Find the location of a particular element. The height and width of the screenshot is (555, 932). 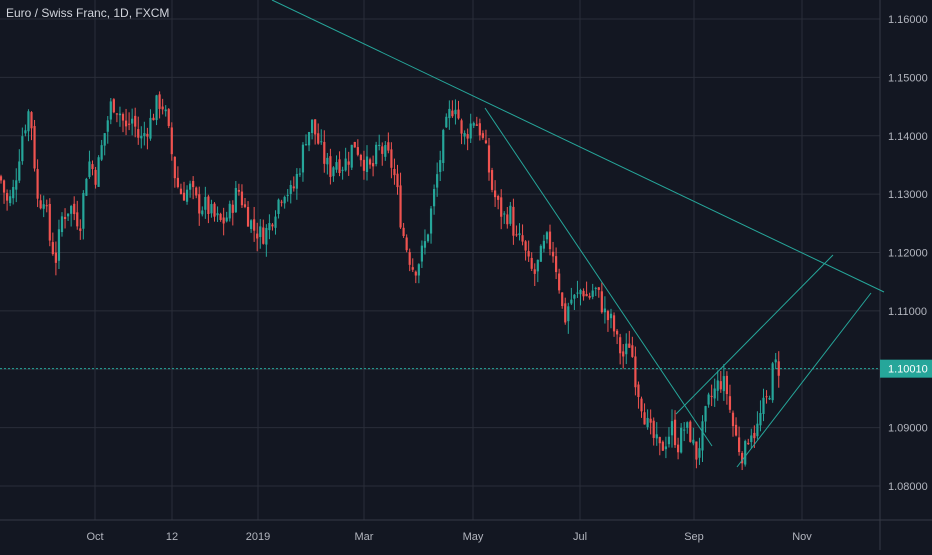

y-tick-label: 1.13000 is located at coordinates (908, 195).